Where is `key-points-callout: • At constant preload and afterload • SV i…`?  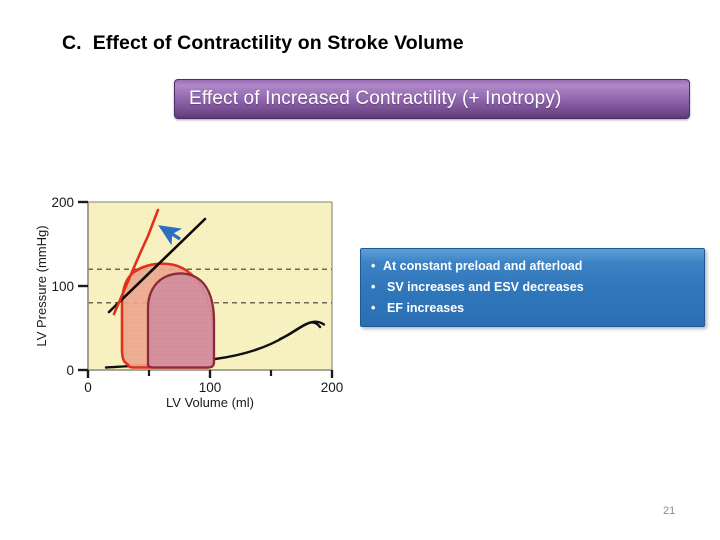 key-points-callout: • At constant preload and afterload • SV i… is located at coordinates (532, 287).